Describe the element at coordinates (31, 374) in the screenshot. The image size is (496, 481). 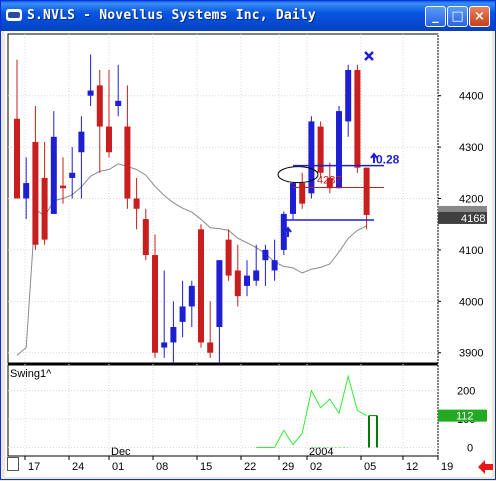
I see `swing-panel-title: Swing1^` at that location.